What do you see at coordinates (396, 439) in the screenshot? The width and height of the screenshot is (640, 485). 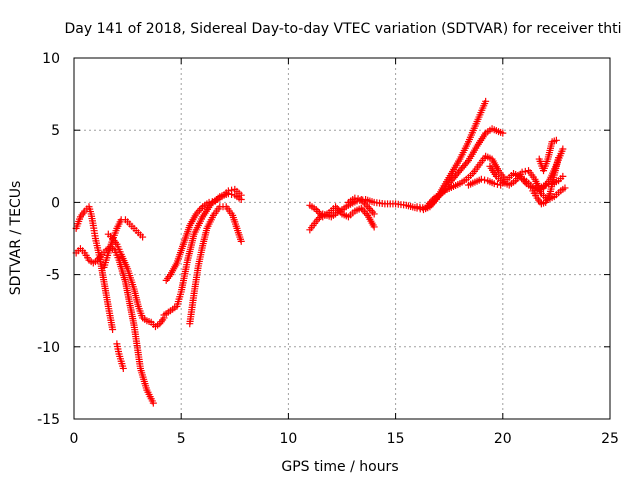 I see `x-tick-label: 15` at bounding box center [396, 439].